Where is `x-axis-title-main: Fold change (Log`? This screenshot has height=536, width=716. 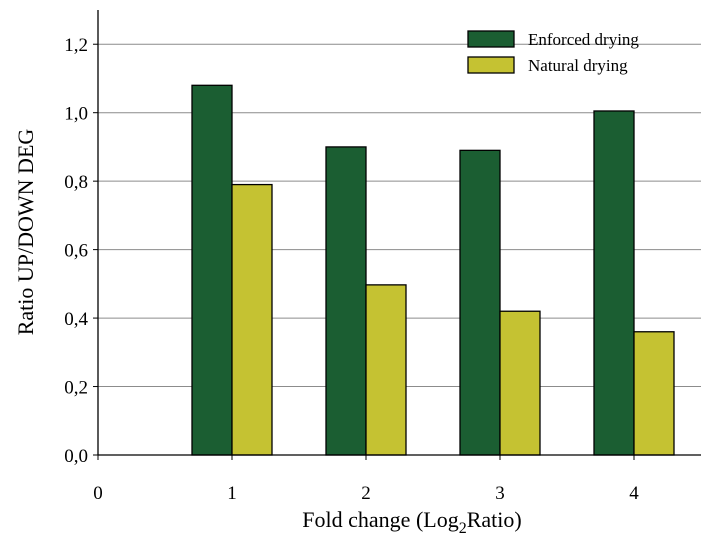 x-axis-title-main: Fold change (Log is located at coordinates (380, 519).